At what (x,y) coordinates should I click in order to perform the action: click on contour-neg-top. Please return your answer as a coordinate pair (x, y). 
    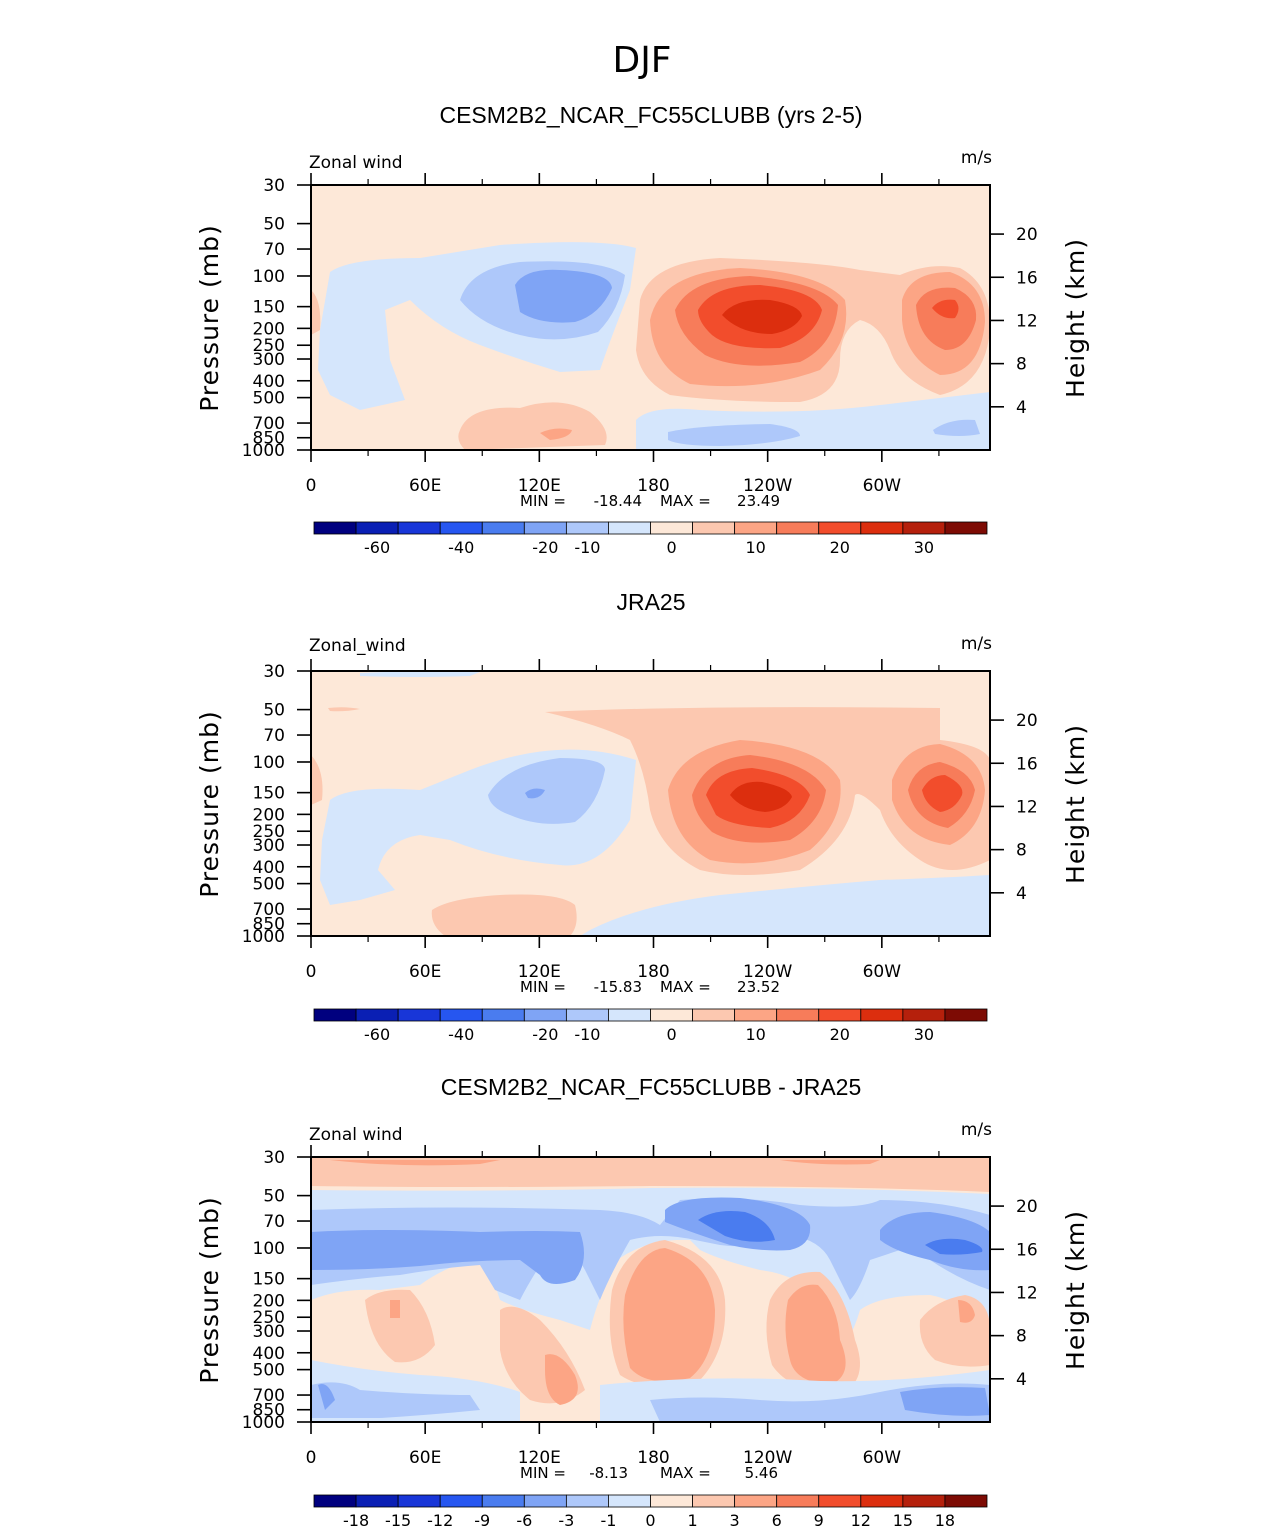
    Looking at the image, I should click on (420, 674).